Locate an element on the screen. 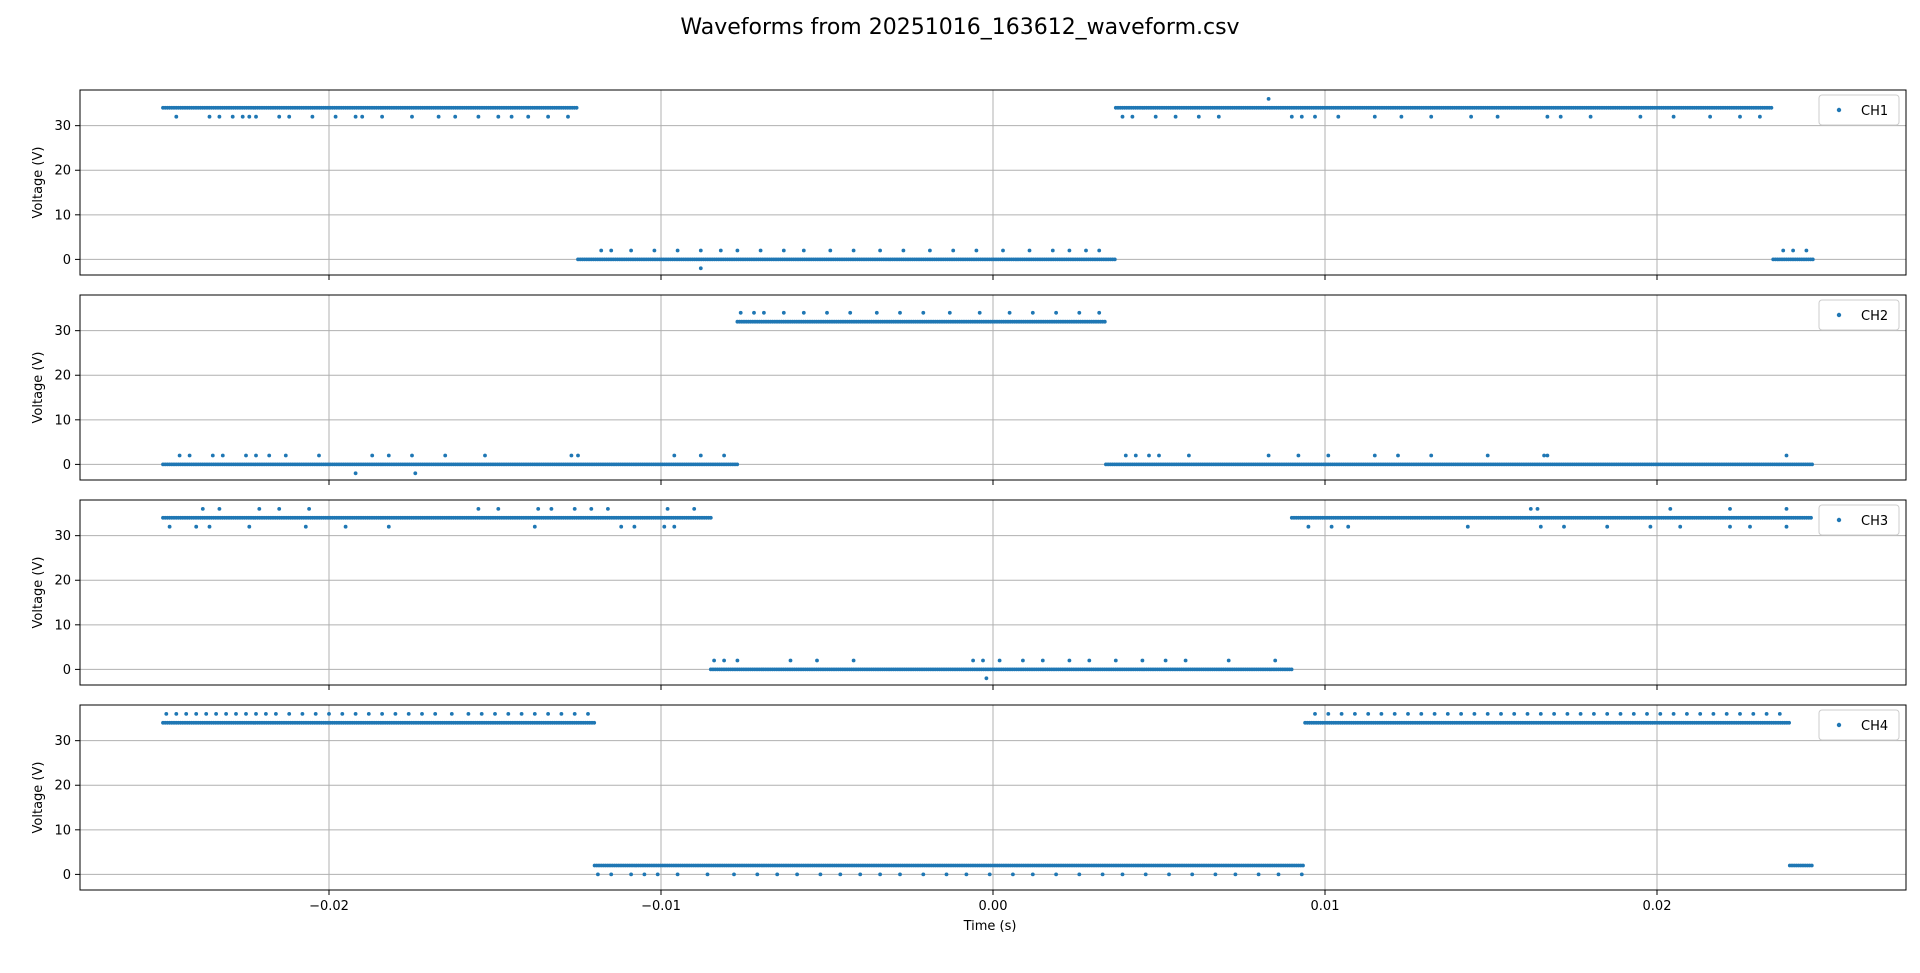 This screenshot has height=973, width=1920. legend: CH4 is located at coordinates (1859, 725).